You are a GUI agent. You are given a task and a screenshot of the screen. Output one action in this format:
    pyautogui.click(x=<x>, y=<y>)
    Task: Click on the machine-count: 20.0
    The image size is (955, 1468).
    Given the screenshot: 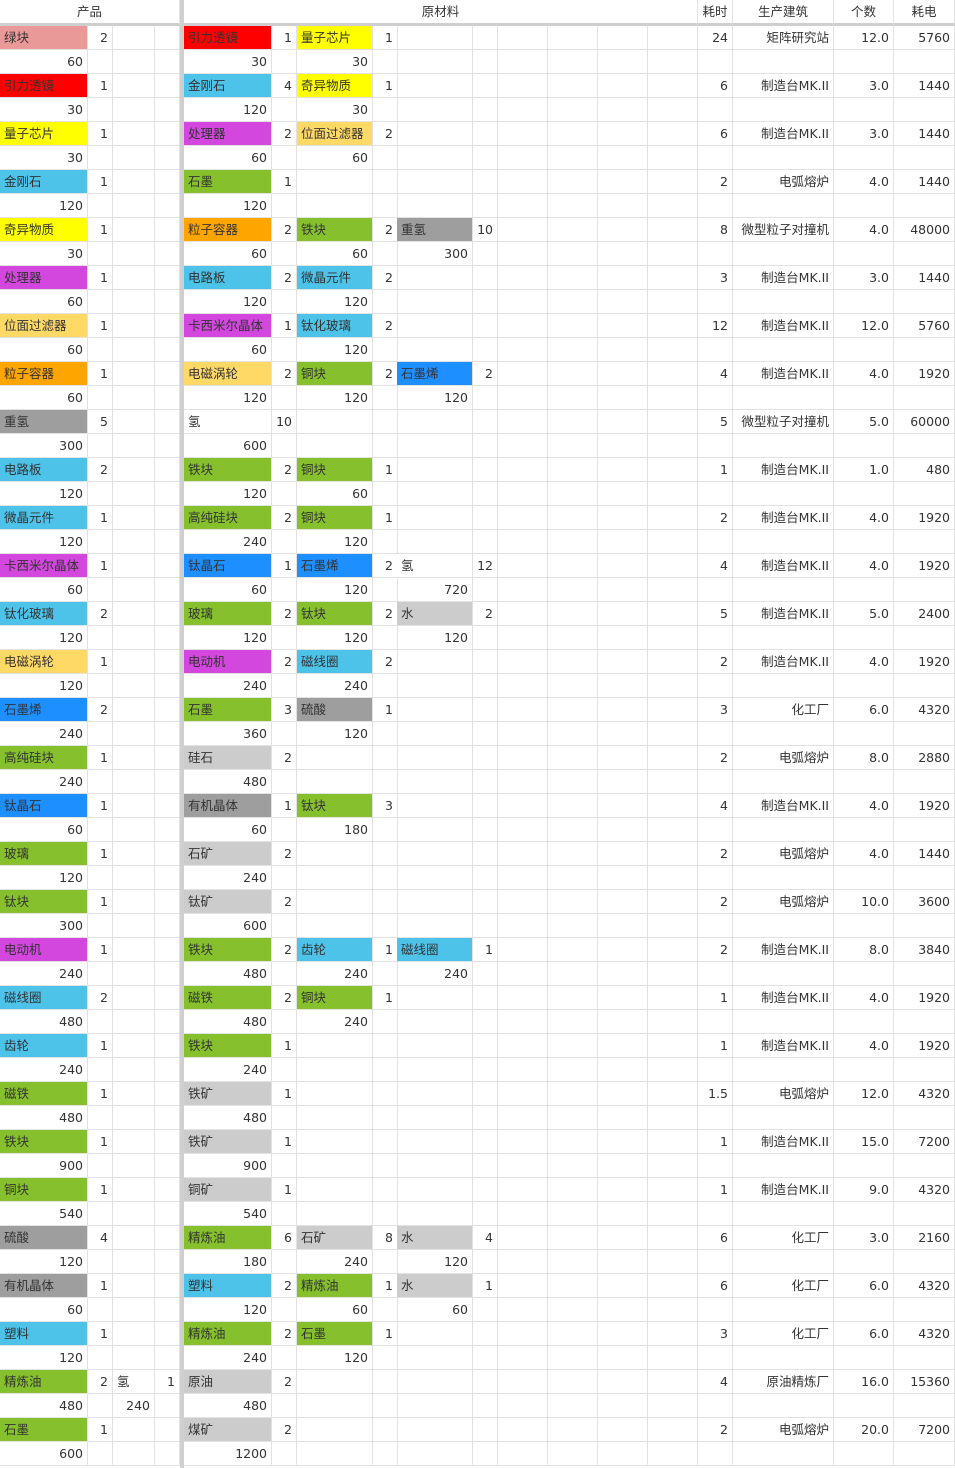 What is the action you would take?
    pyautogui.click(x=864, y=1430)
    